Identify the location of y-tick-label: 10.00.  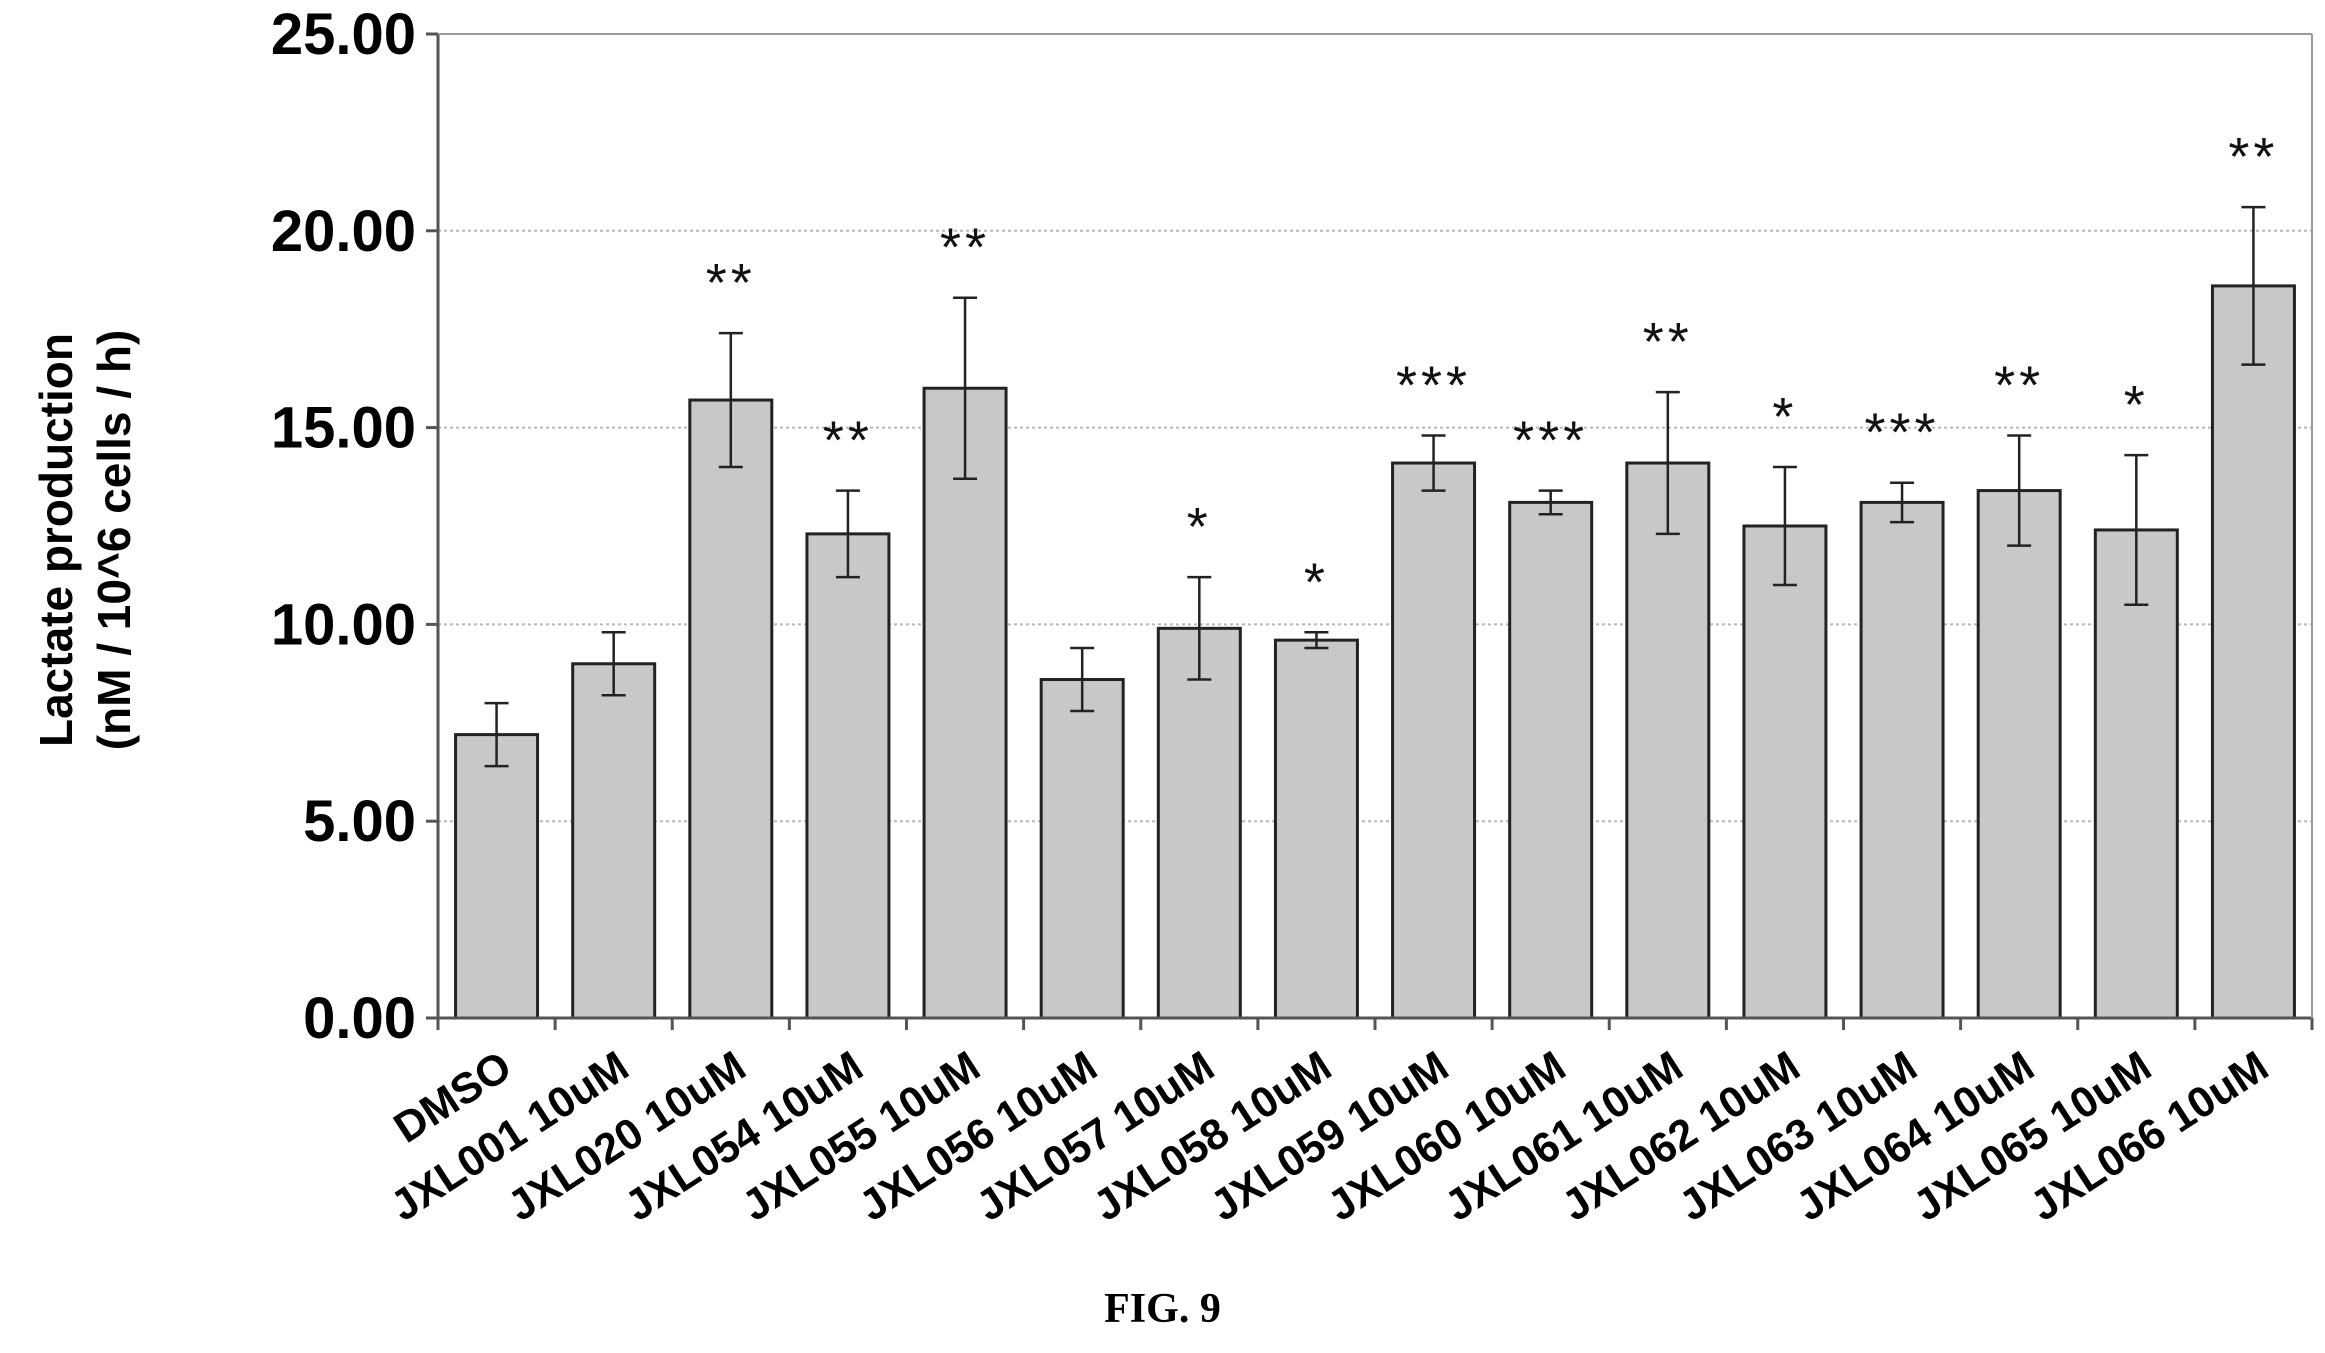
(343, 624).